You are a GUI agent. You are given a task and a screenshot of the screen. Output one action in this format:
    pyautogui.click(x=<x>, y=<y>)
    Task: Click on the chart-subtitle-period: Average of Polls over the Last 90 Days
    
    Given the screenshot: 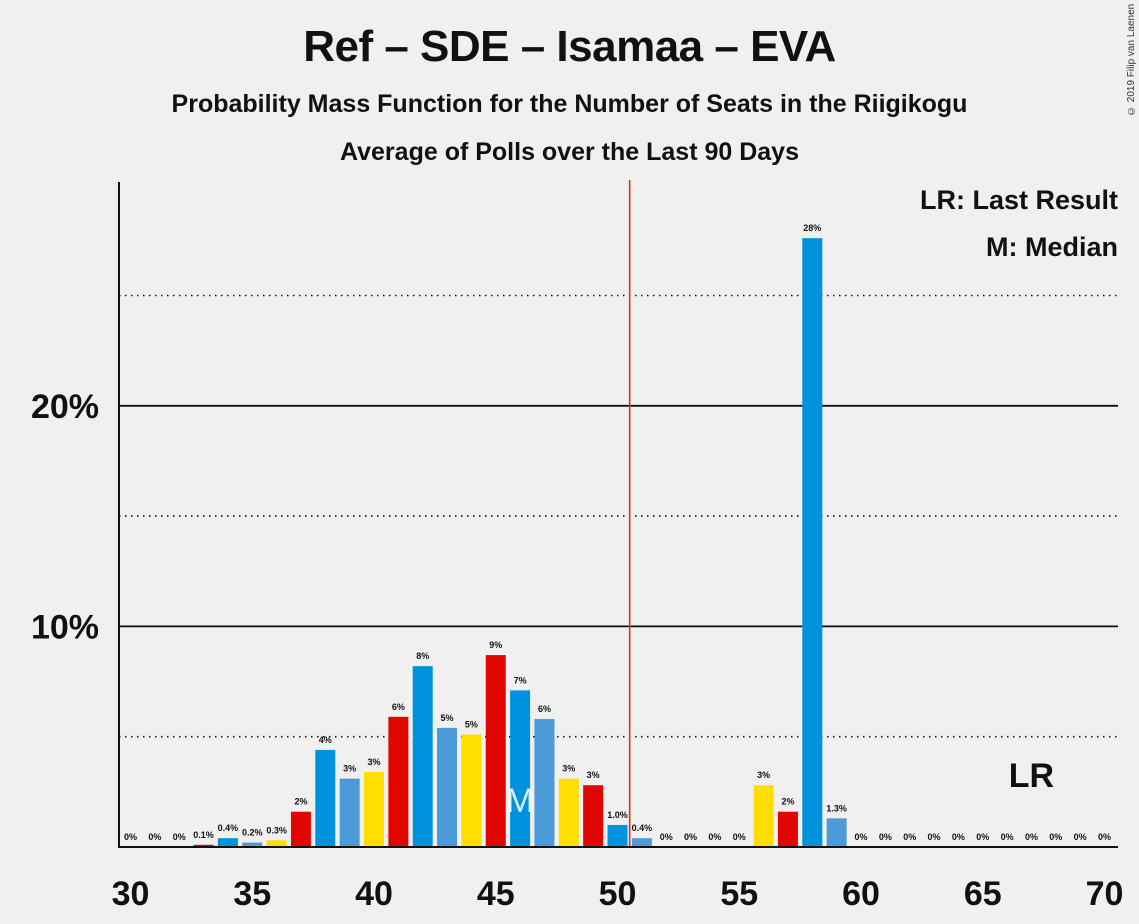 What is the action you would take?
    pyautogui.click(x=569, y=152)
    